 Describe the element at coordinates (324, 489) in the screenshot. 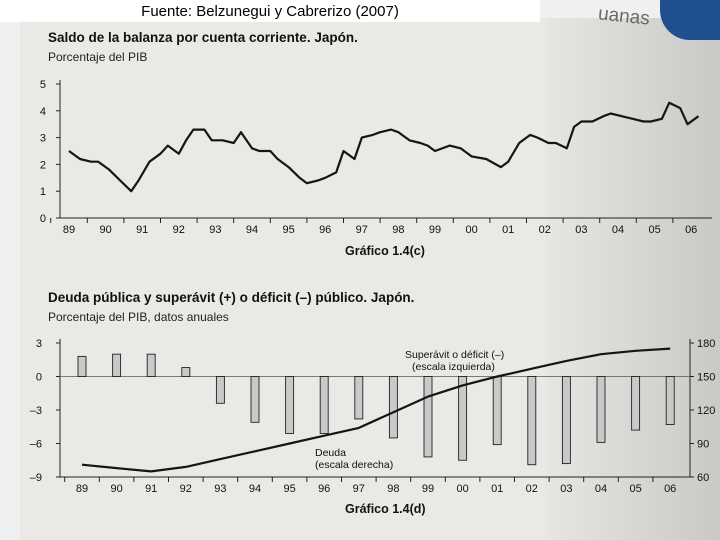

I see `chart2-x-tick-label: 96` at that location.